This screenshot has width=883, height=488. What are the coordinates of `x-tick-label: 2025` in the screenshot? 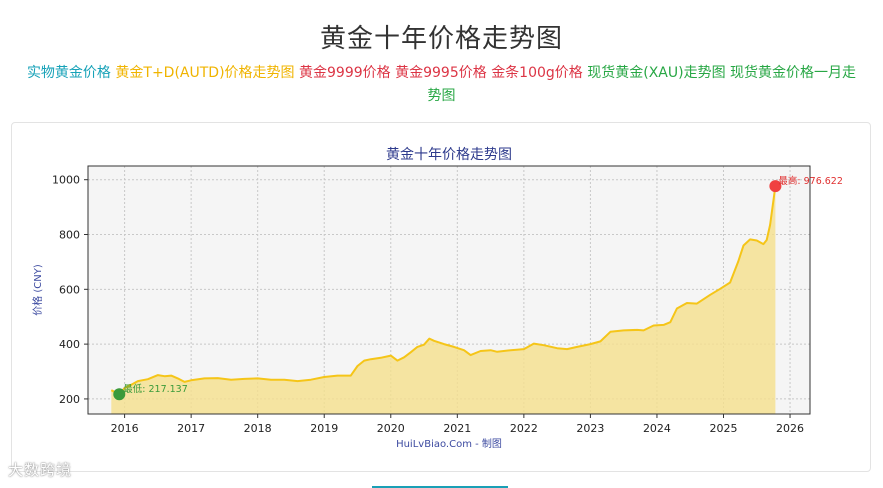 It's located at (723, 428).